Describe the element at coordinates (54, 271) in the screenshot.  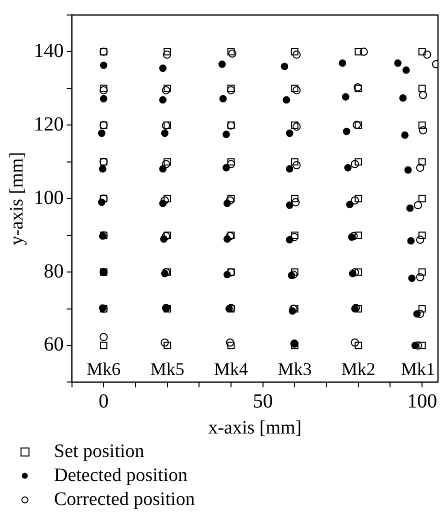
I see `y-tick-label: 80` at that location.